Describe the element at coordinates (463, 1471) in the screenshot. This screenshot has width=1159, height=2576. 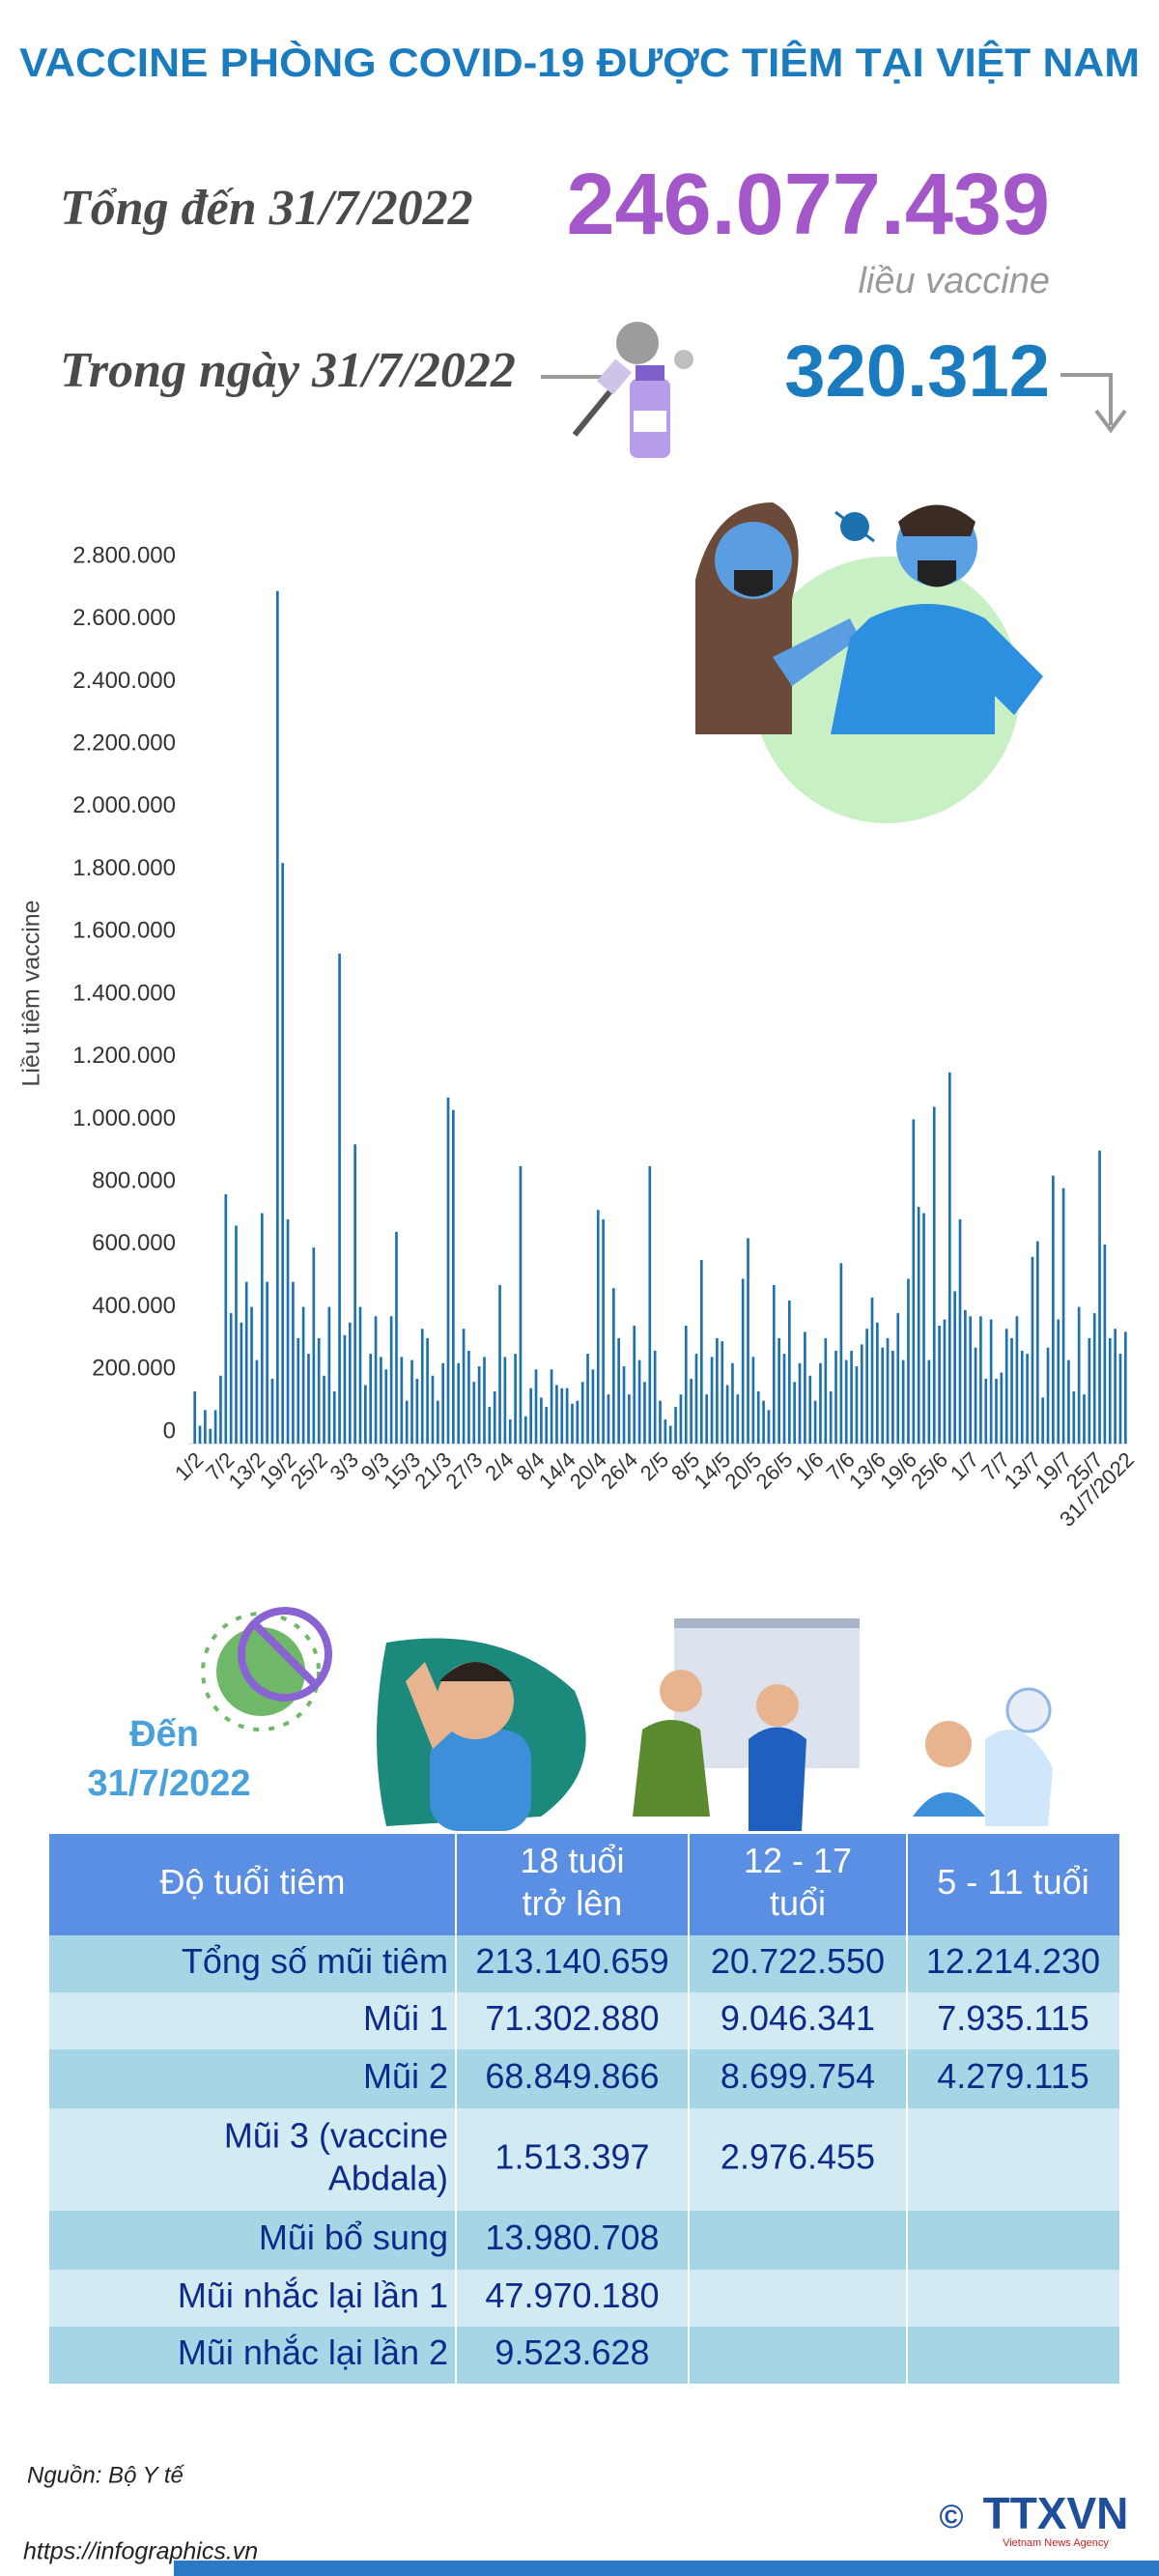
I see `x-tick-label: 27/3` at that location.